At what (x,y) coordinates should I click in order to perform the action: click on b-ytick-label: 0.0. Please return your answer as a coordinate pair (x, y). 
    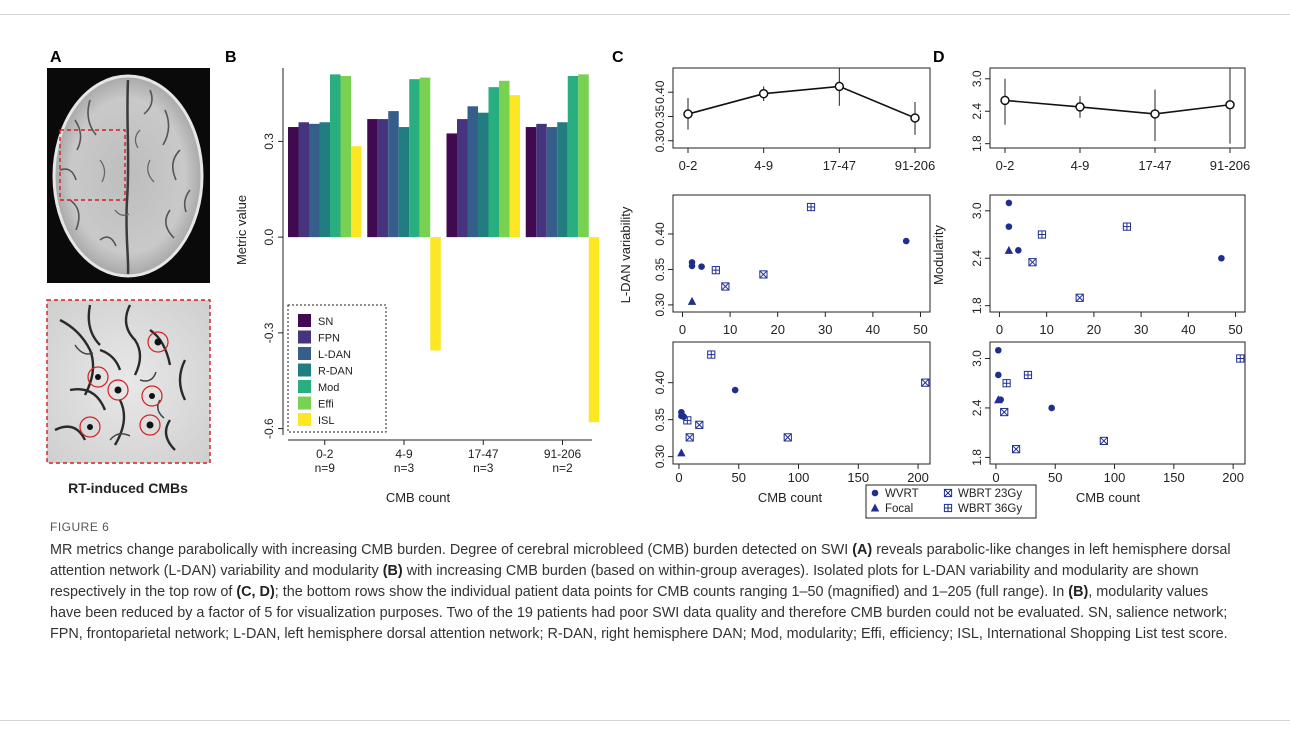
    Looking at the image, I should click on (269, 236).